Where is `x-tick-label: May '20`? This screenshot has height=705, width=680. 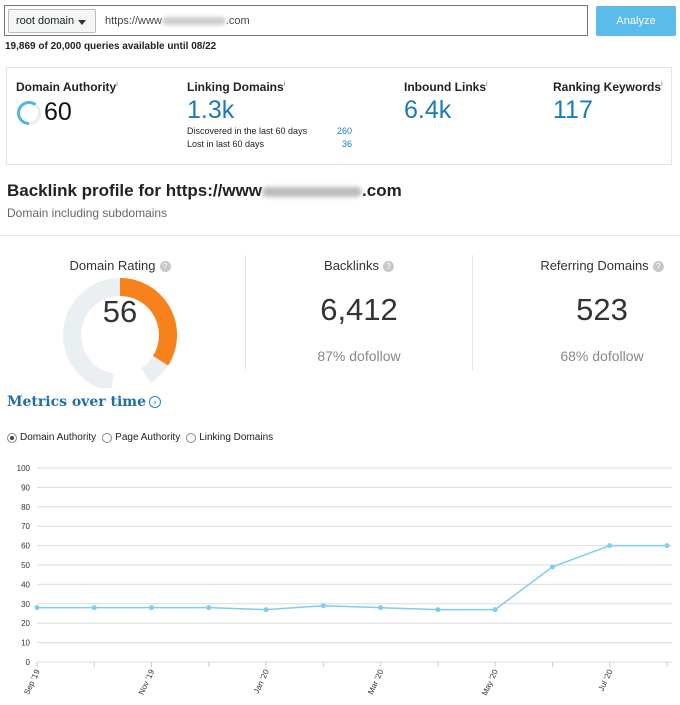 x-tick-label: May '20 is located at coordinates (490, 682).